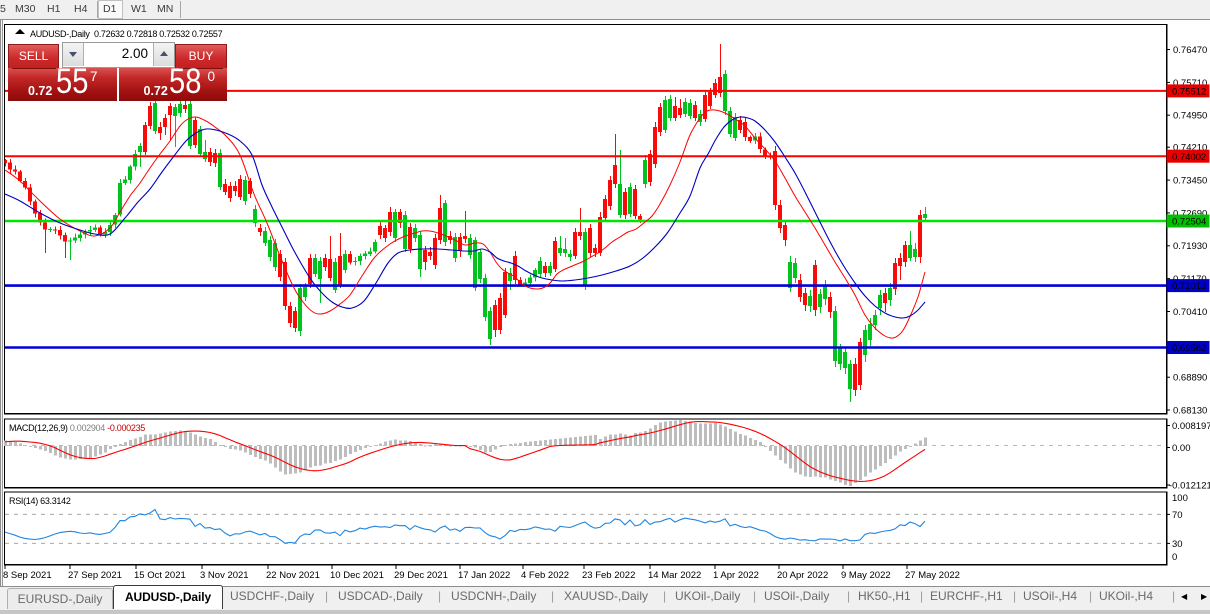  Describe the element at coordinates (40, 501) in the screenshot. I see `svg-text: RSI(14) 63.3142` at that location.